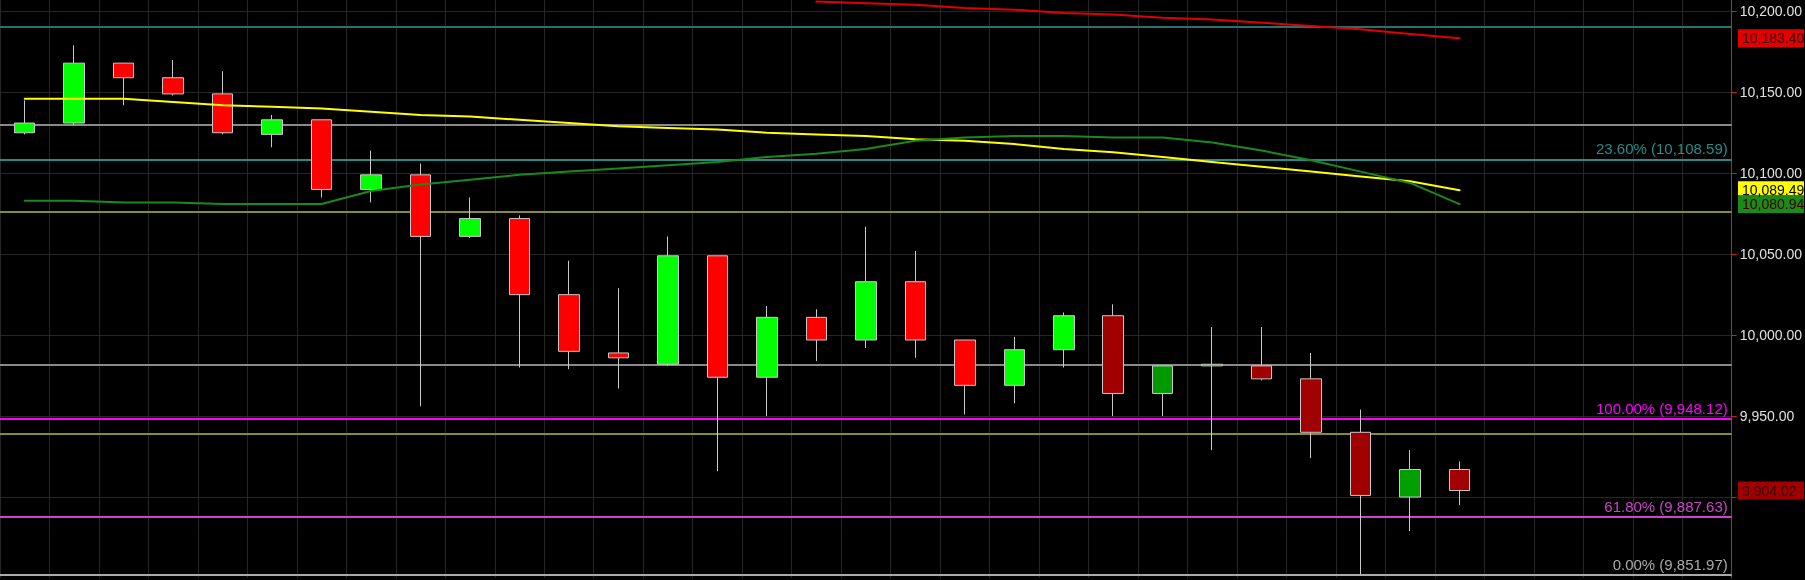 This screenshot has width=1805, height=580. Describe the element at coordinates (1771, 11) in the screenshot. I see `y-tick-label: 10,200.00` at that location.